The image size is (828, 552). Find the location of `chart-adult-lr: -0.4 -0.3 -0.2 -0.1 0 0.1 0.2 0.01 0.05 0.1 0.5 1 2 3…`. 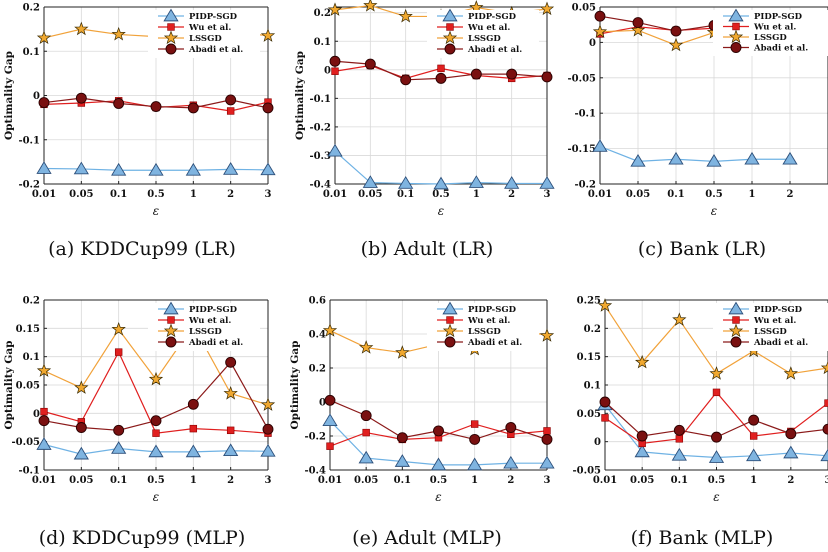

chart-adult-lr: -0.4 -0.3 -0.2 -0.1 0 0.1 0.2 0.01 0.05 0.1 0.5 1 2 3… is located at coordinates (424, 109).